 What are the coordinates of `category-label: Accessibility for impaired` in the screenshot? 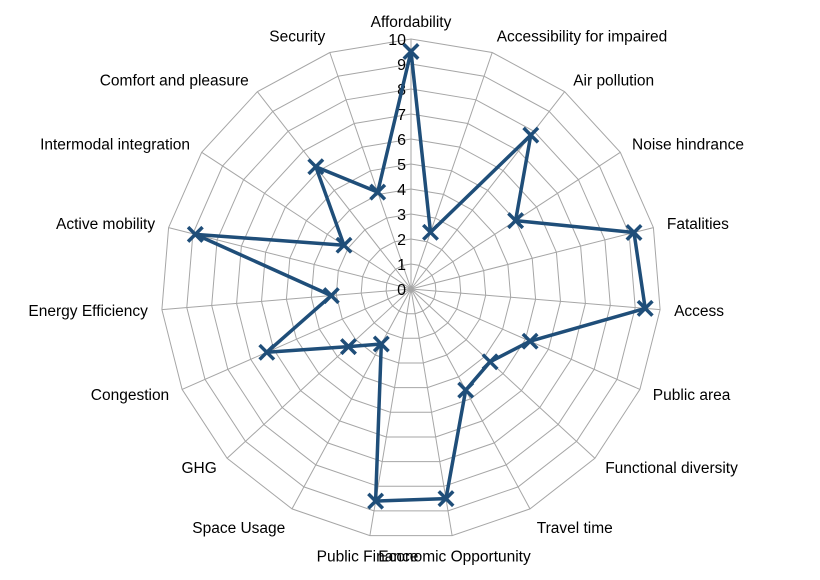 It's located at (582, 36).